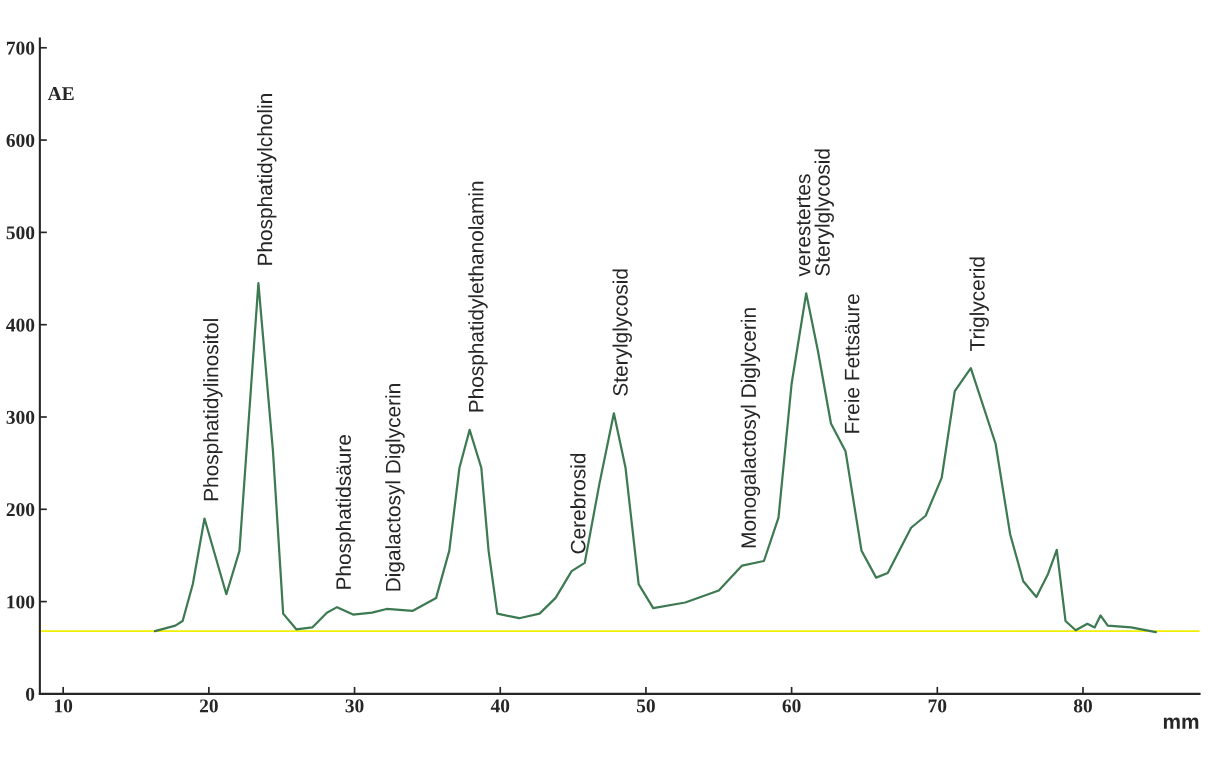 The image size is (1208, 771). Describe the element at coordinates (20, 140) in the screenshot. I see `y-tick-label: 600` at that location.